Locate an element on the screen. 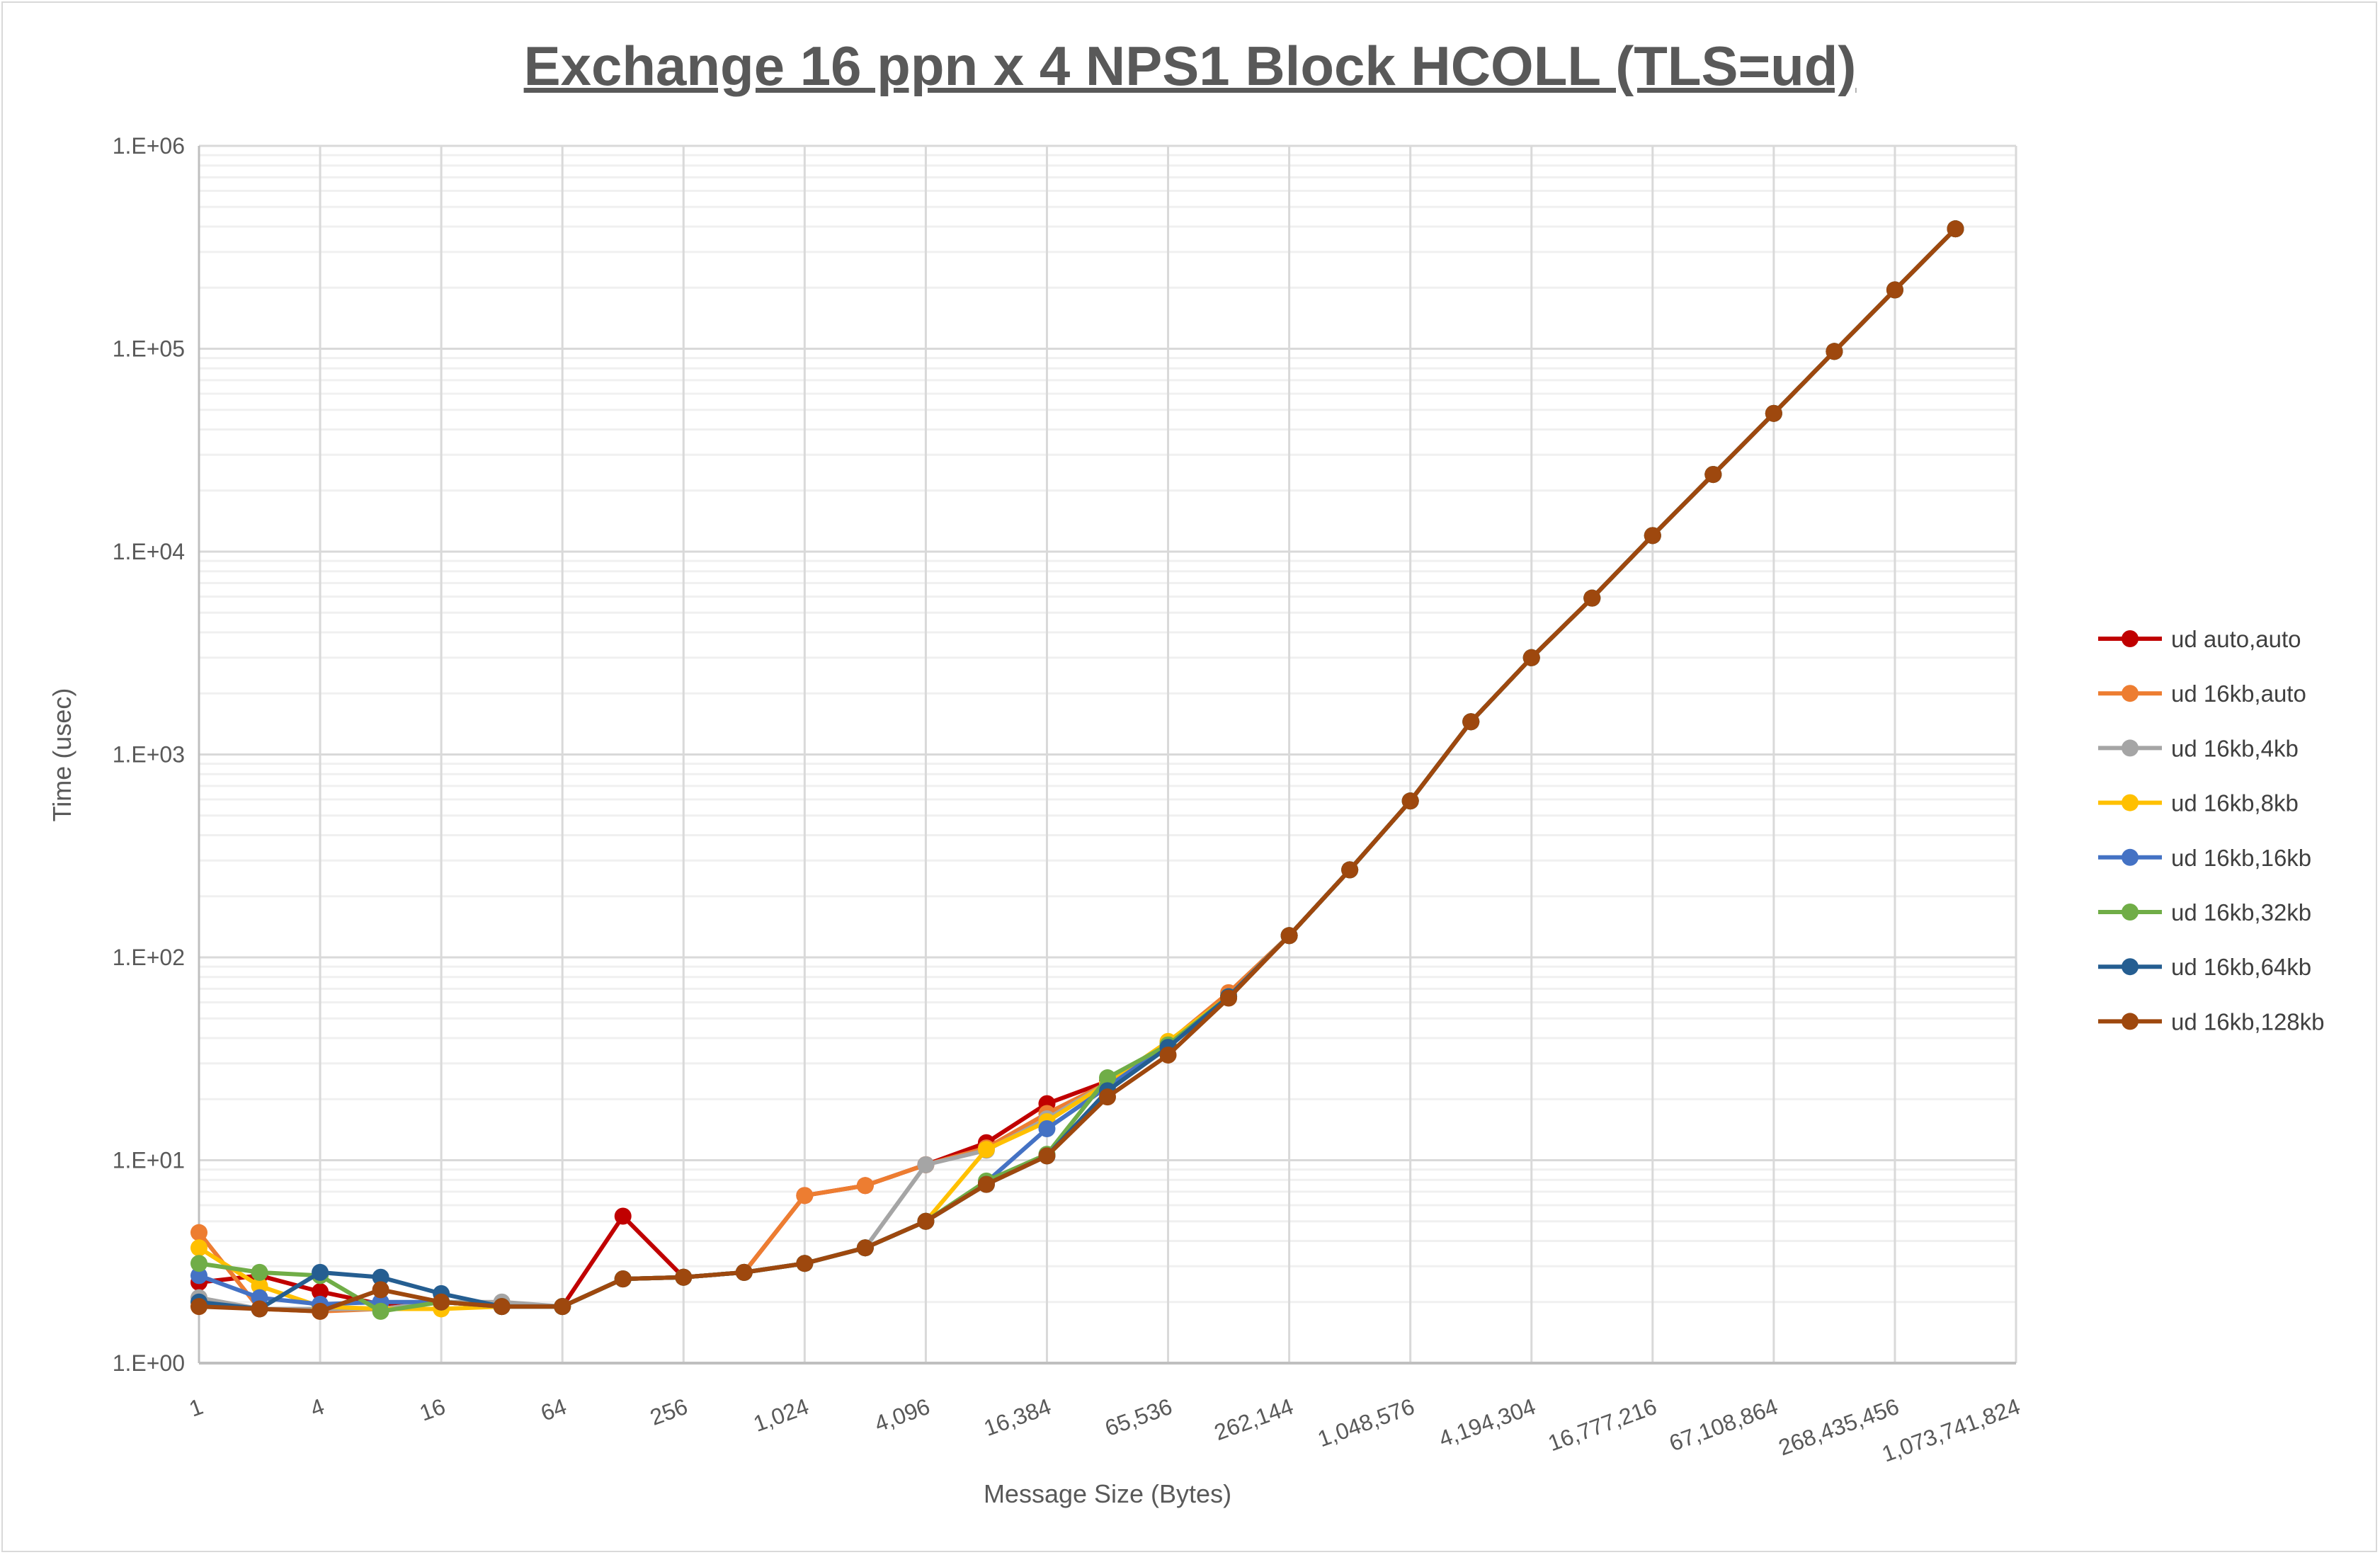 The height and width of the screenshot is (1555, 2380). x-tick-label: 65,536 is located at coordinates (1138, 1417).